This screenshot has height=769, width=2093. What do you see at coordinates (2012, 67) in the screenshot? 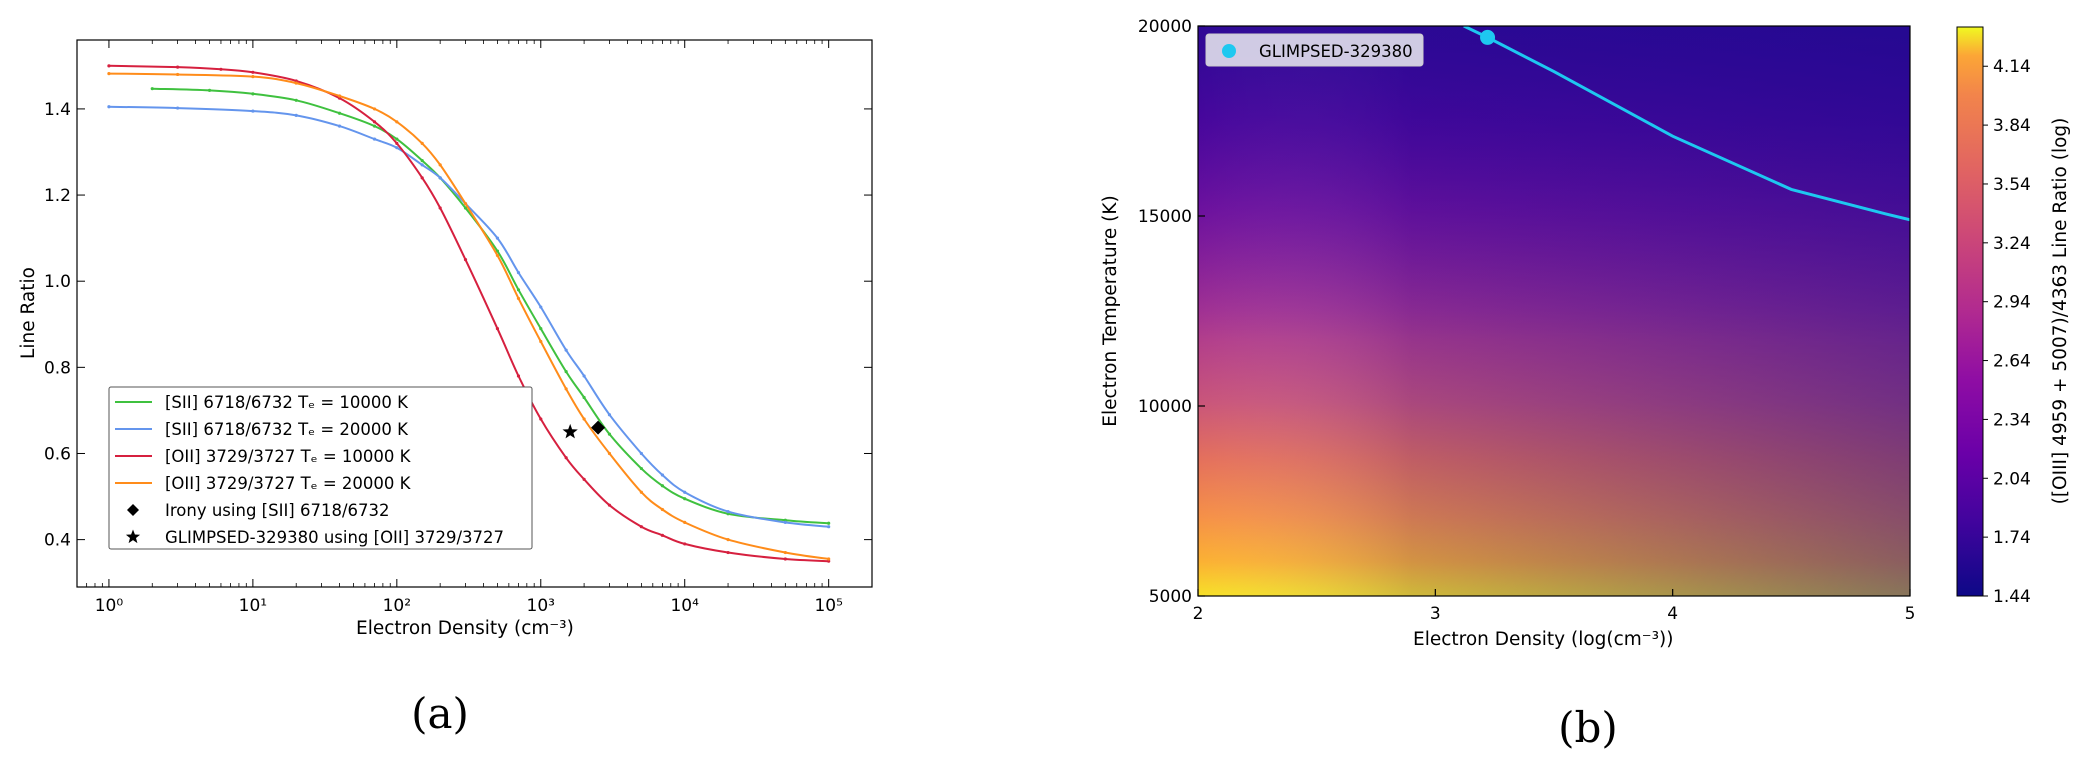
I see `colorbar-tick-label: 4.14` at bounding box center [2012, 67].